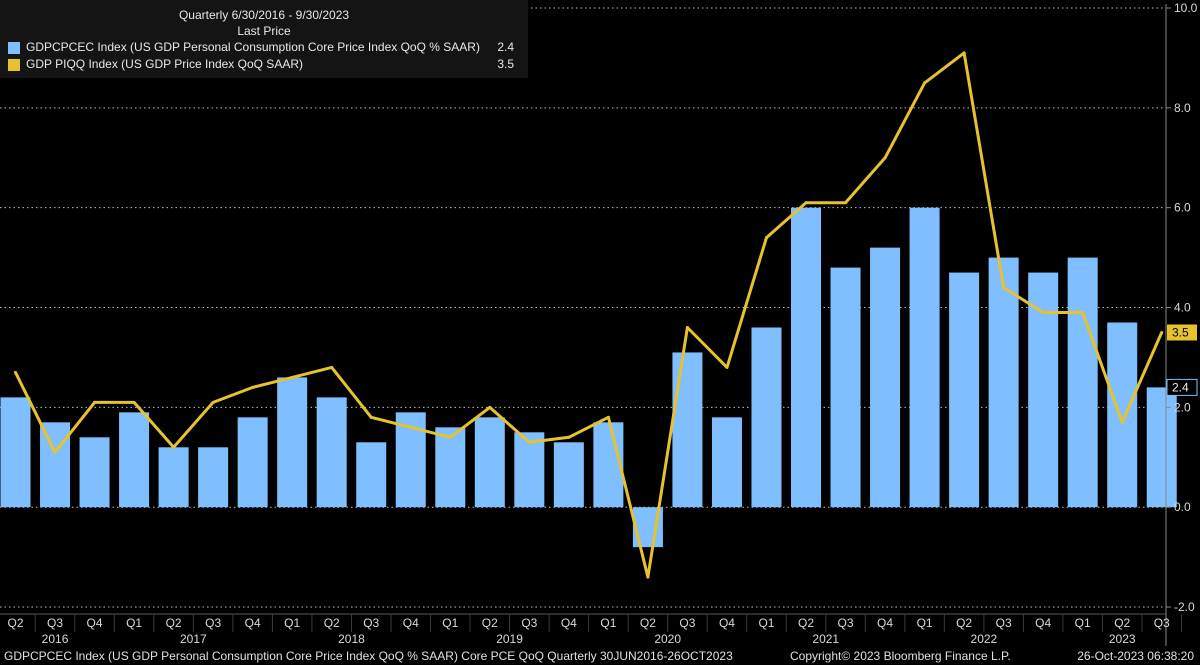 This screenshot has height=665, width=1200. Describe the element at coordinates (1186, 8) in the screenshot. I see `y-tick-label: 10.0` at that location.